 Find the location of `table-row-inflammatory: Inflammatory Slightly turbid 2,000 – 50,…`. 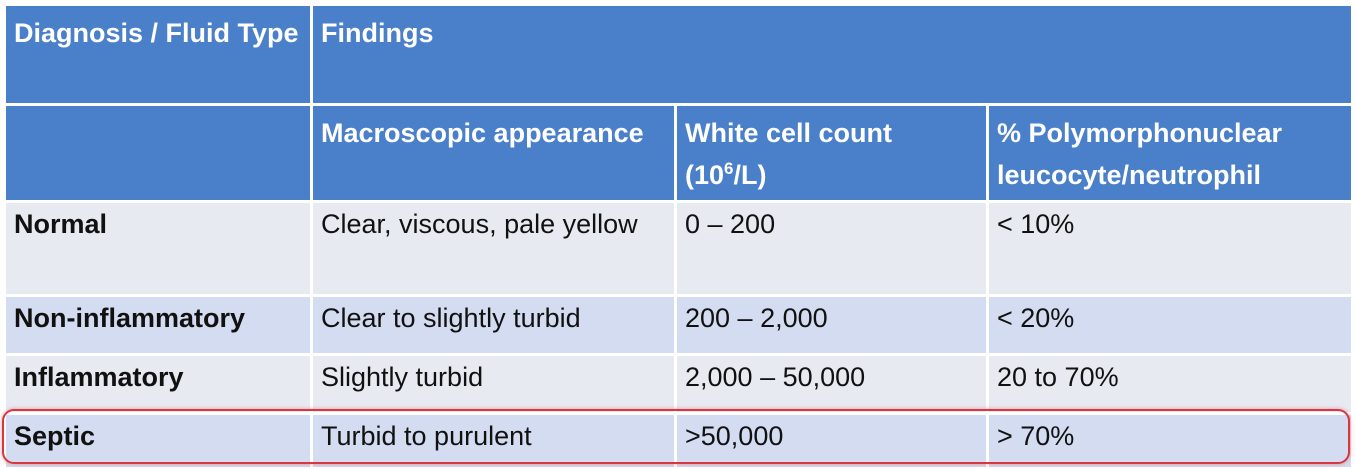

table-row-inflammatory: Inflammatory Slightly turbid 2,000 – 50,… is located at coordinates (678, 384).